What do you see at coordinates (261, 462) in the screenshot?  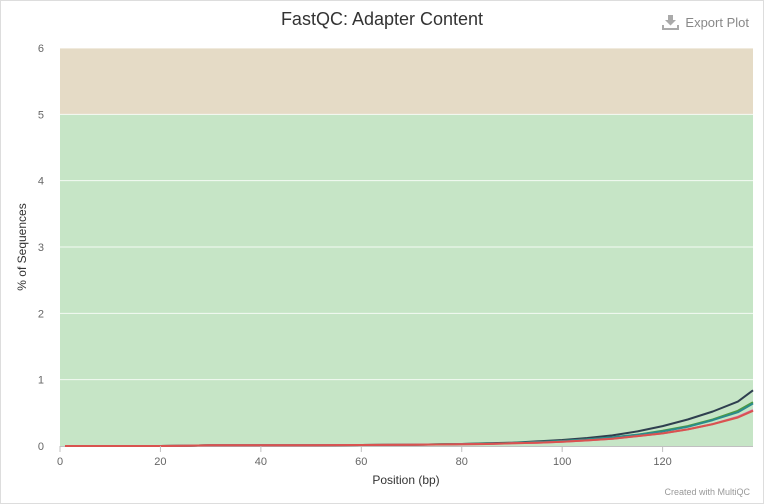 I see `x-tick-label: 40` at bounding box center [261, 462].